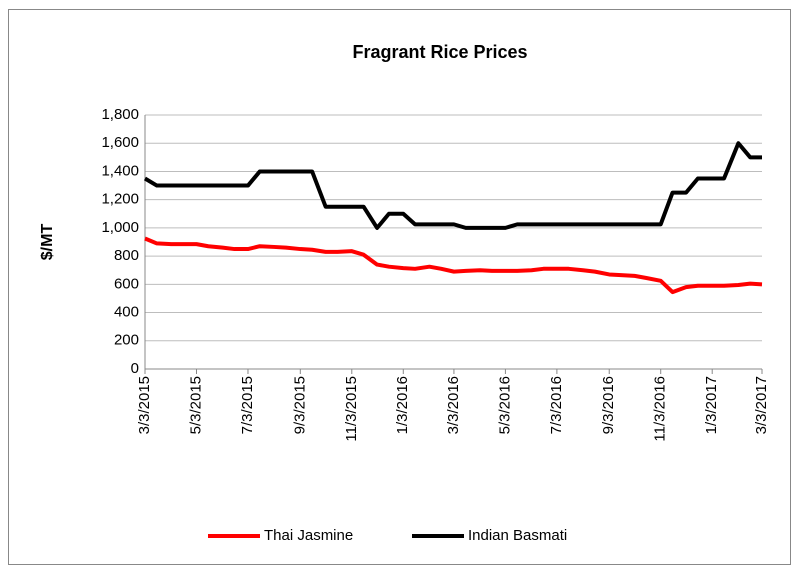 The height and width of the screenshot is (574, 799). What do you see at coordinates (120, 170) in the screenshot?
I see `y-tick-label: 1,400` at bounding box center [120, 170].